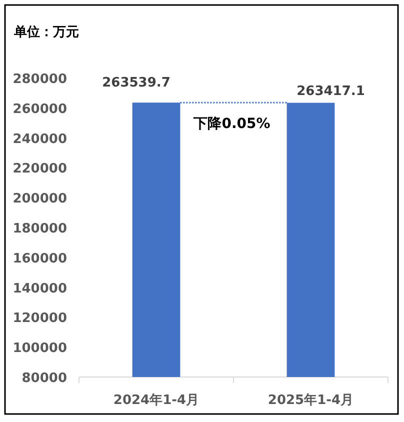 This screenshot has width=404, height=422. I want to click on y-tick-label: 260000, so click(39, 109).